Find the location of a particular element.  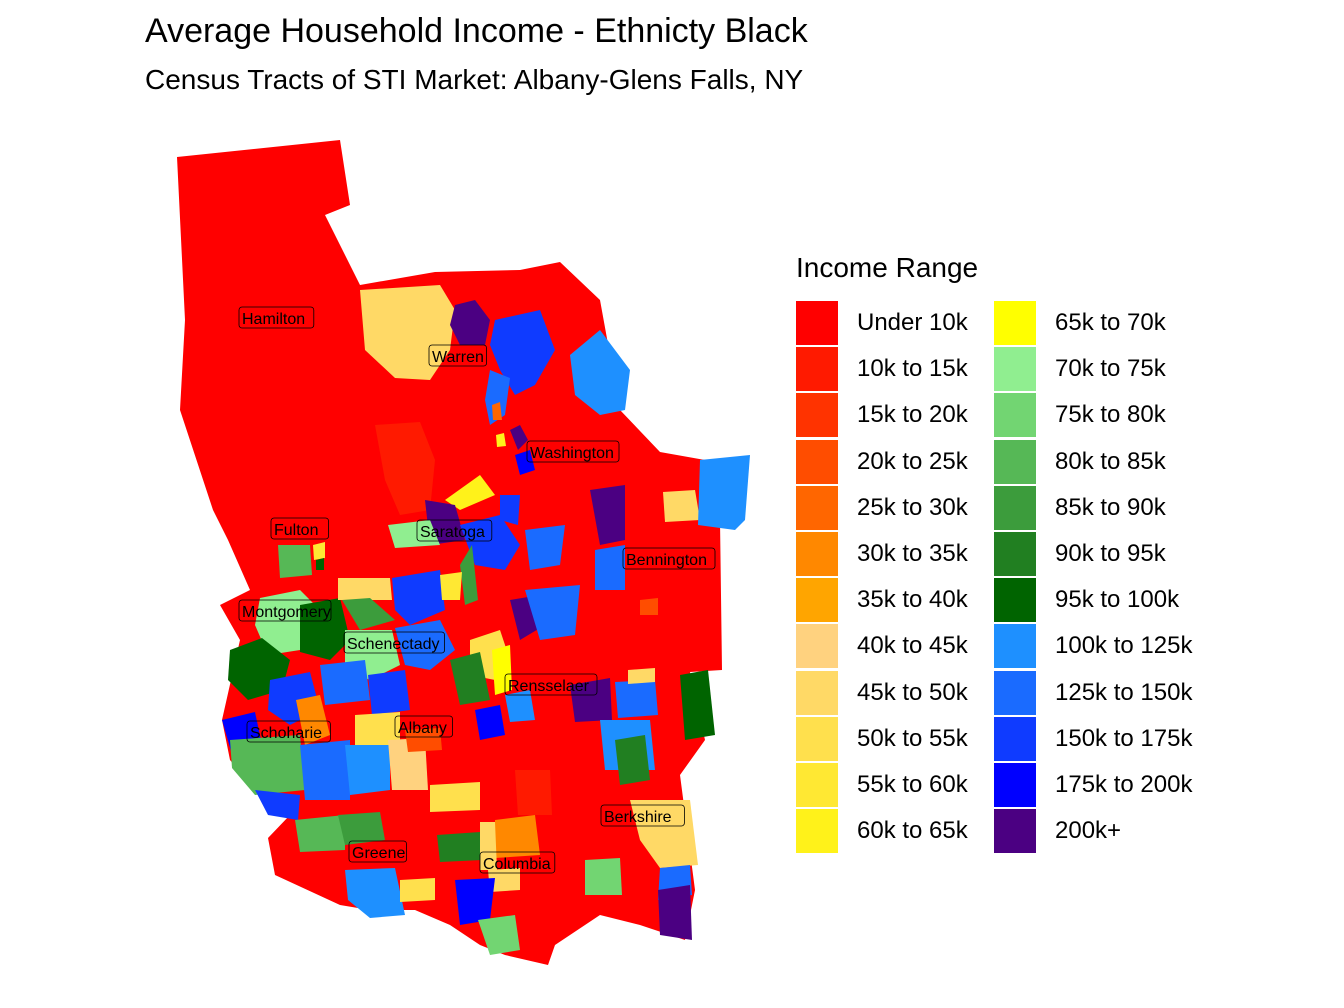

tract-saratoga-150k-a is located at coordinates (490, 542).